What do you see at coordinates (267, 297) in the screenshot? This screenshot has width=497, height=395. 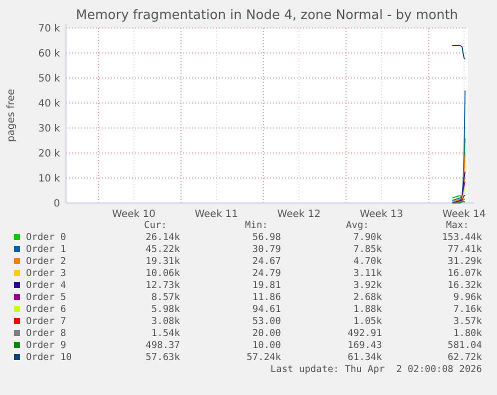 I see `text: 11.86` at bounding box center [267, 297].